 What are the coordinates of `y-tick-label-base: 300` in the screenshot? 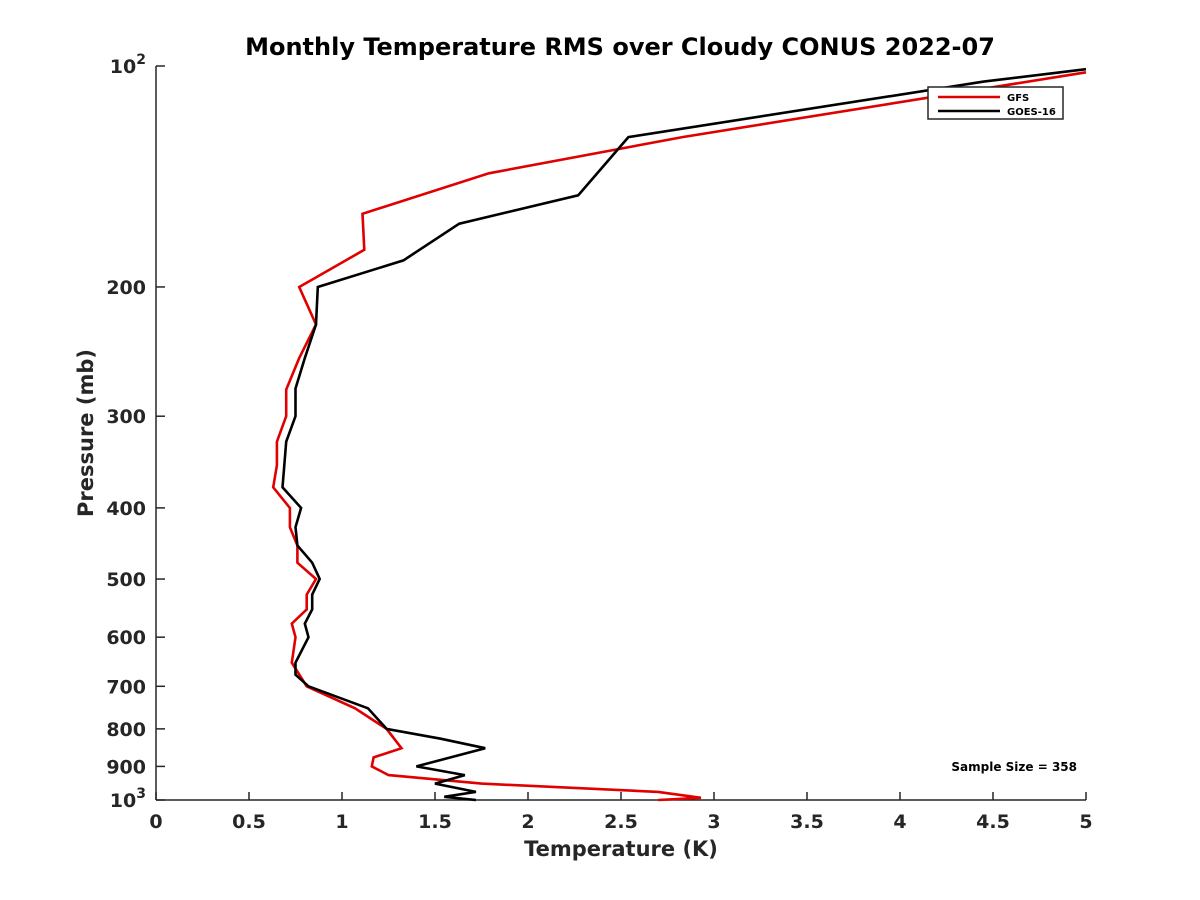 It's located at (126, 417).